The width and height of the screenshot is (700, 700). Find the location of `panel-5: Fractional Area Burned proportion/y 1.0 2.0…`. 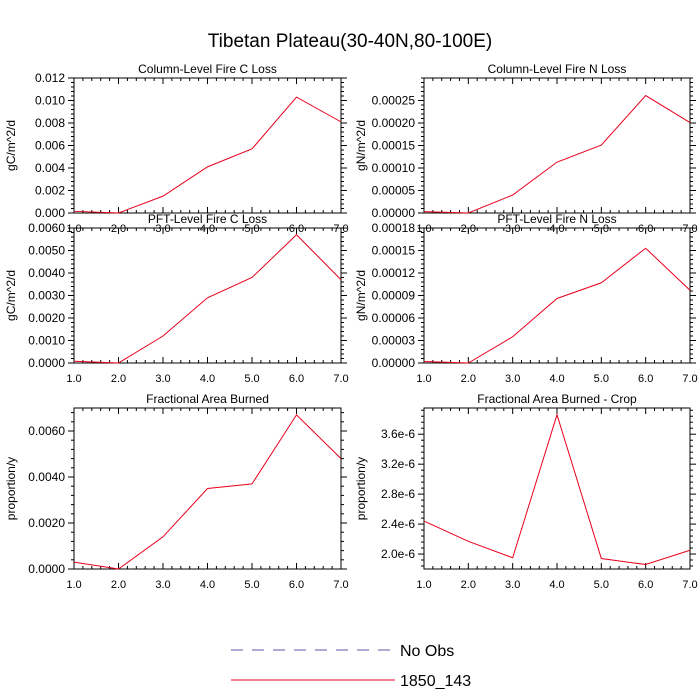

panel-5: Fractional Area Burned proportion/y 1.0 2.0… is located at coordinates (176, 491).